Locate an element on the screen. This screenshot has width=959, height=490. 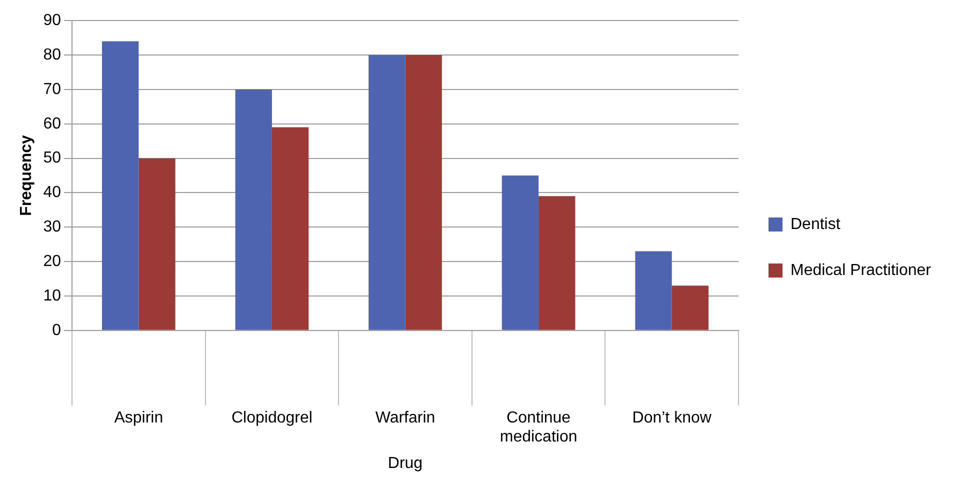
y-tick-label: 40 is located at coordinates (52, 193).